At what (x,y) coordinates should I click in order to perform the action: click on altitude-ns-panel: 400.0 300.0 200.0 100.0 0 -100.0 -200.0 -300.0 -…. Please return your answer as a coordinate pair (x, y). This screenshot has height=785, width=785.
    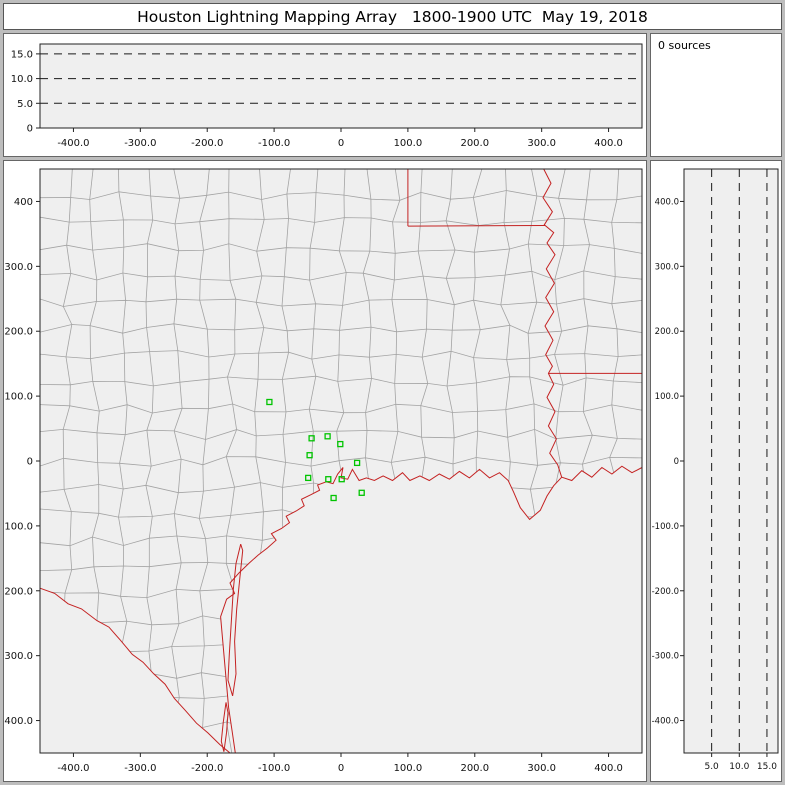
    Looking at the image, I should click on (716, 471).